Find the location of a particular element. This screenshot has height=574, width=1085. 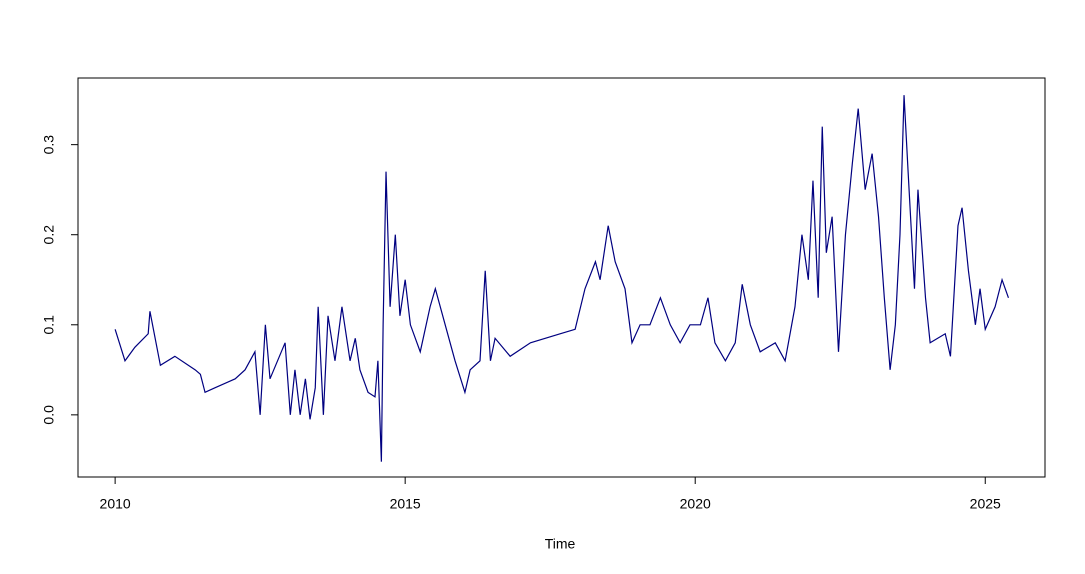

y-tick-label: 0.1 is located at coordinates (49, 325).